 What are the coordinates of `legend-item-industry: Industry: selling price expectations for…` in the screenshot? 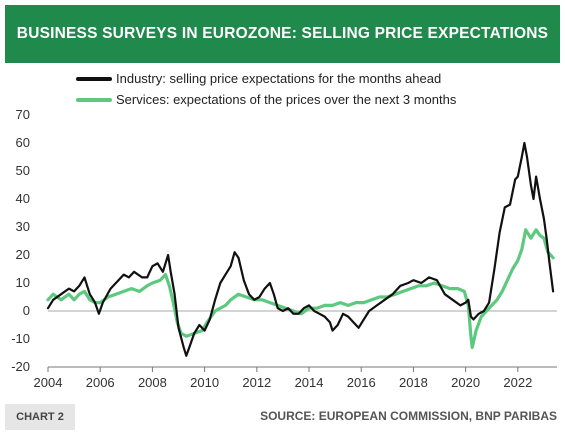 It's located at (266, 78).